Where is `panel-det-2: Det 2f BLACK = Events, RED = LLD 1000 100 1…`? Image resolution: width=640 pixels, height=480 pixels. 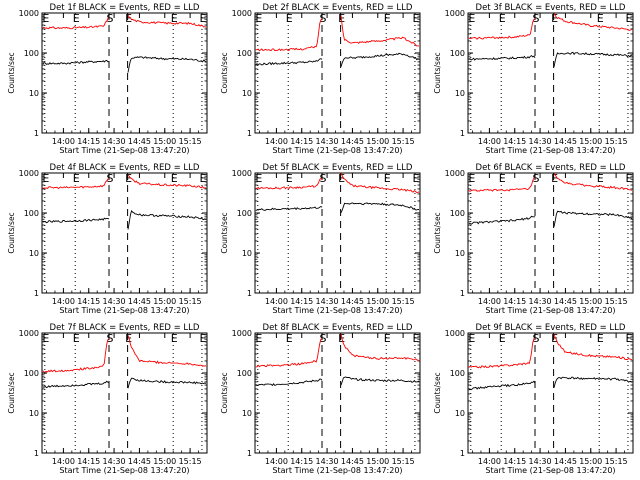 panel-det-2: Det 2f BLACK = Events, RED = LLD 1000 100 1… is located at coordinates (320, 79).